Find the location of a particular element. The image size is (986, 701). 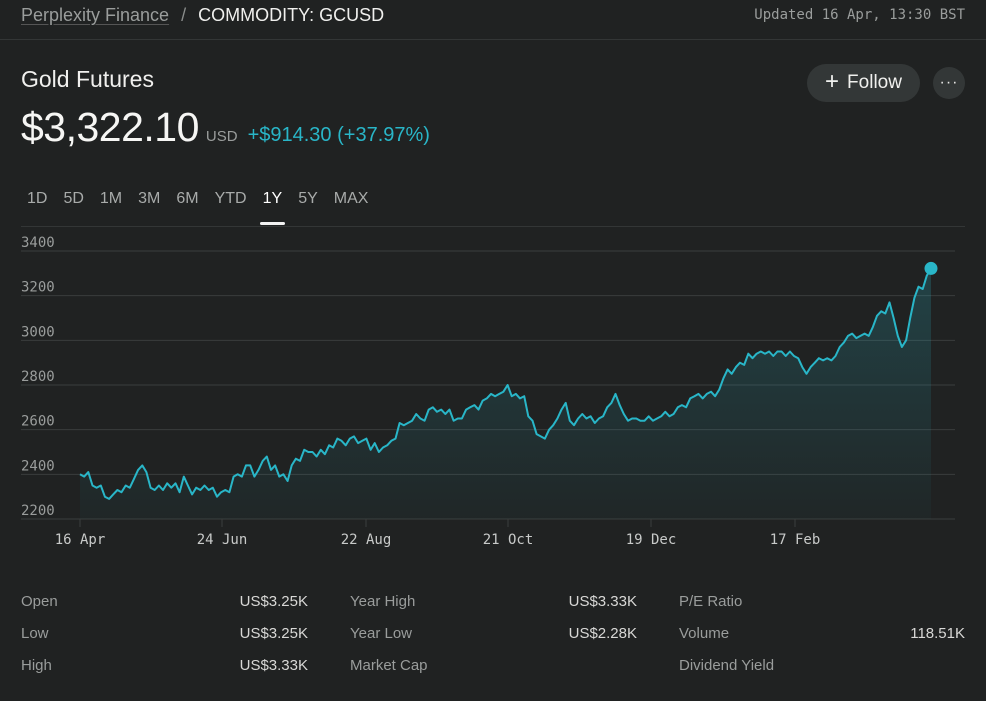

y-tick-label: 2200 is located at coordinates (38, 511).